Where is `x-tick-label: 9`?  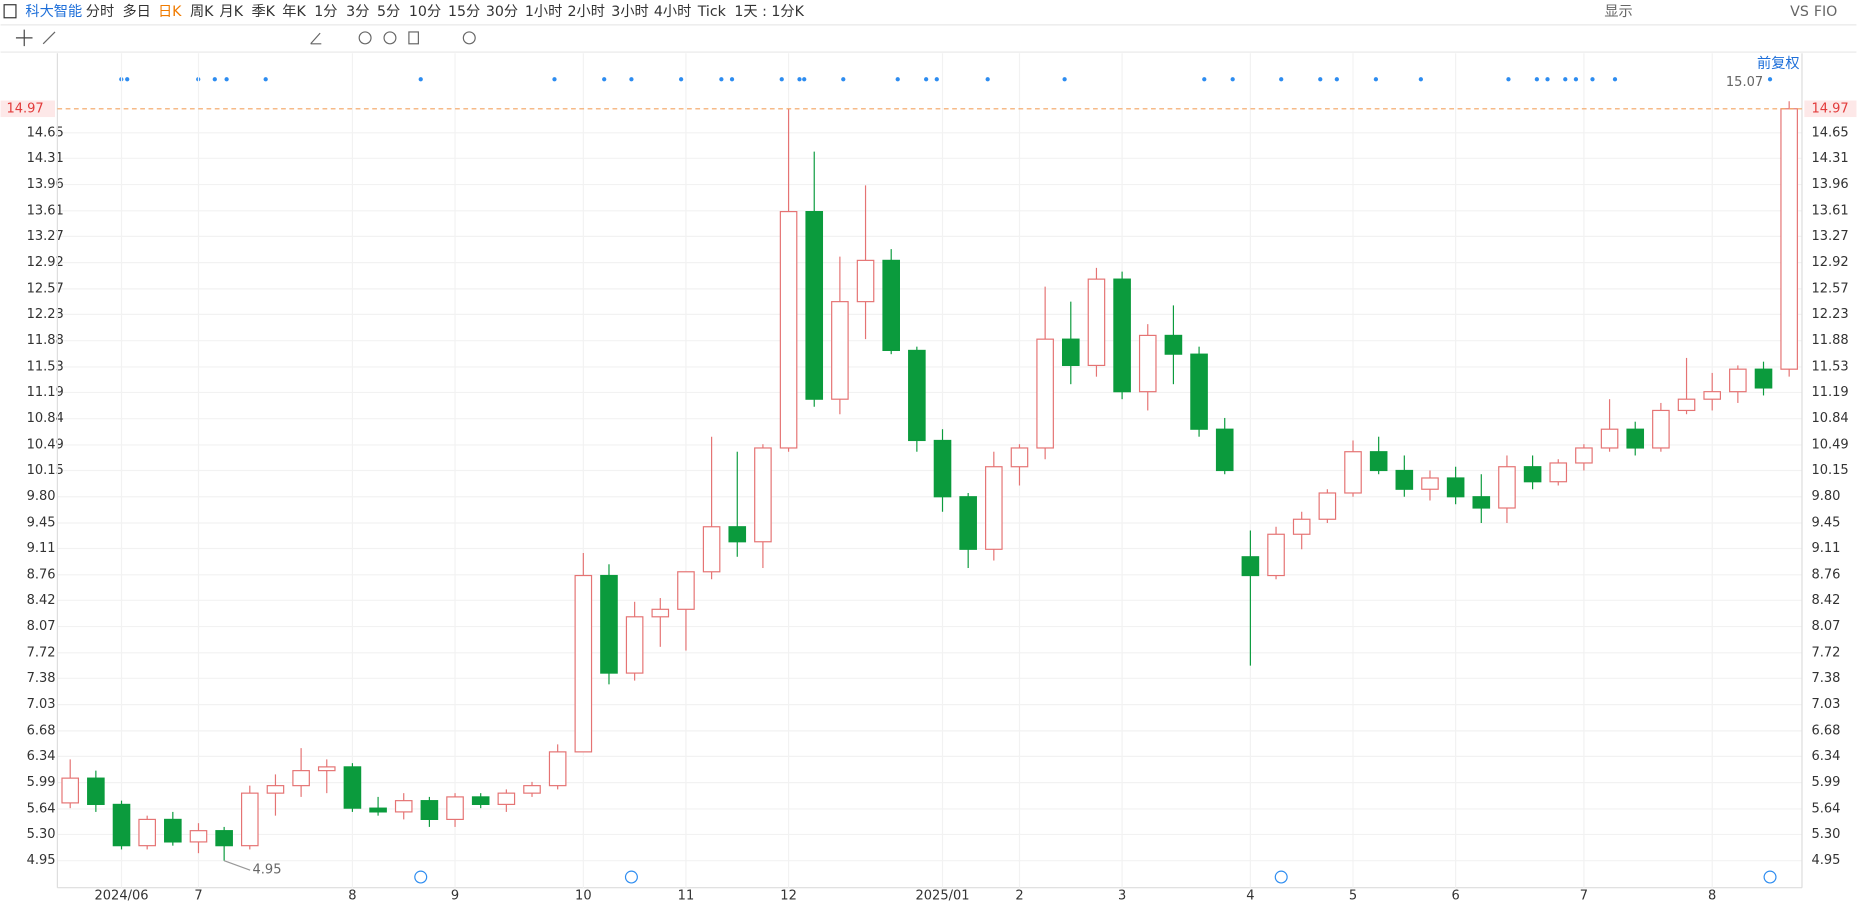
x-tick-label: 9 is located at coordinates (455, 895).